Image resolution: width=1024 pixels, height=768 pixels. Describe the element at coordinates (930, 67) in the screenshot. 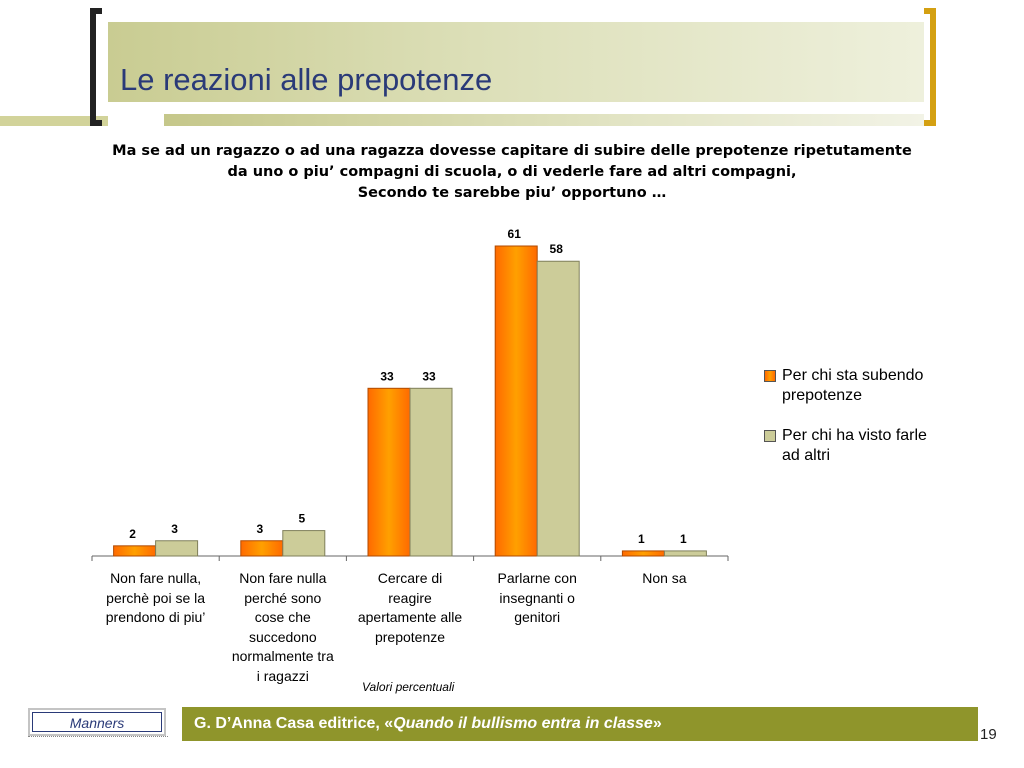

I see `right-bracket-ornament` at that location.